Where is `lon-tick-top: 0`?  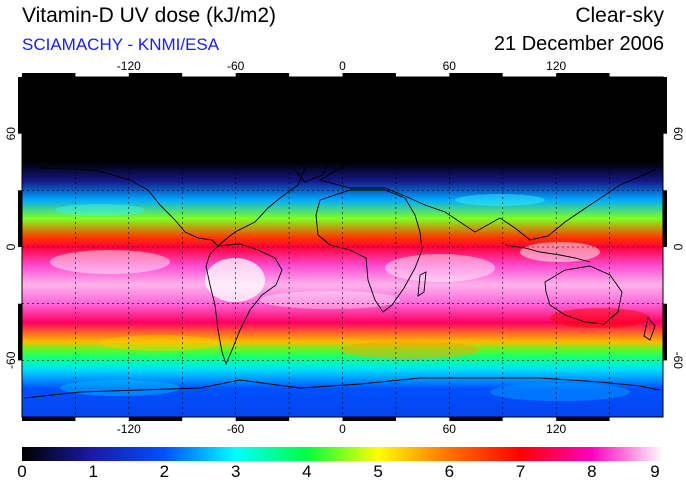 lon-tick-top: 0 is located at coordinates (342, 66).